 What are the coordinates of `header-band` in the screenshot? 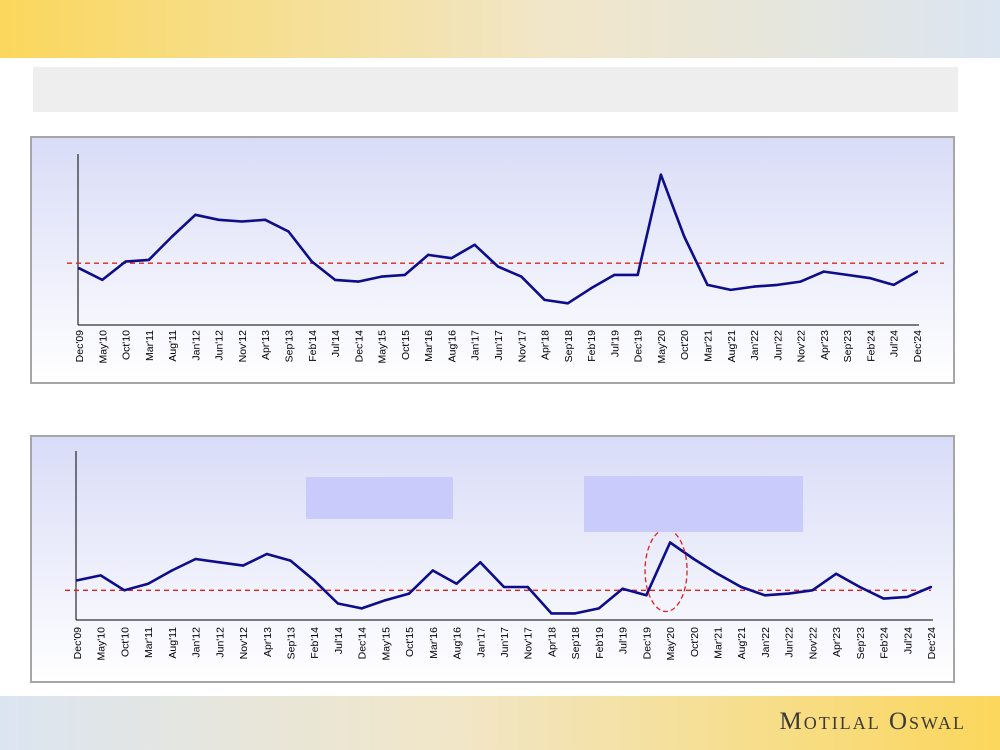 It's located at (500, 29).